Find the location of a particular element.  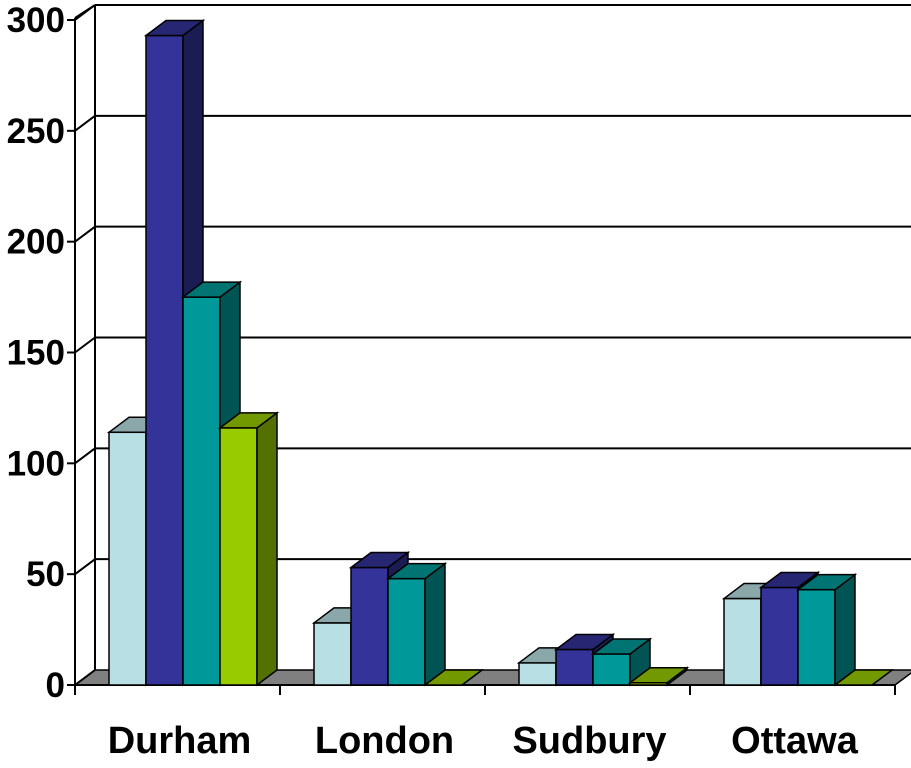

x-category-label: Sudbury is located at coordinates (589, 741).